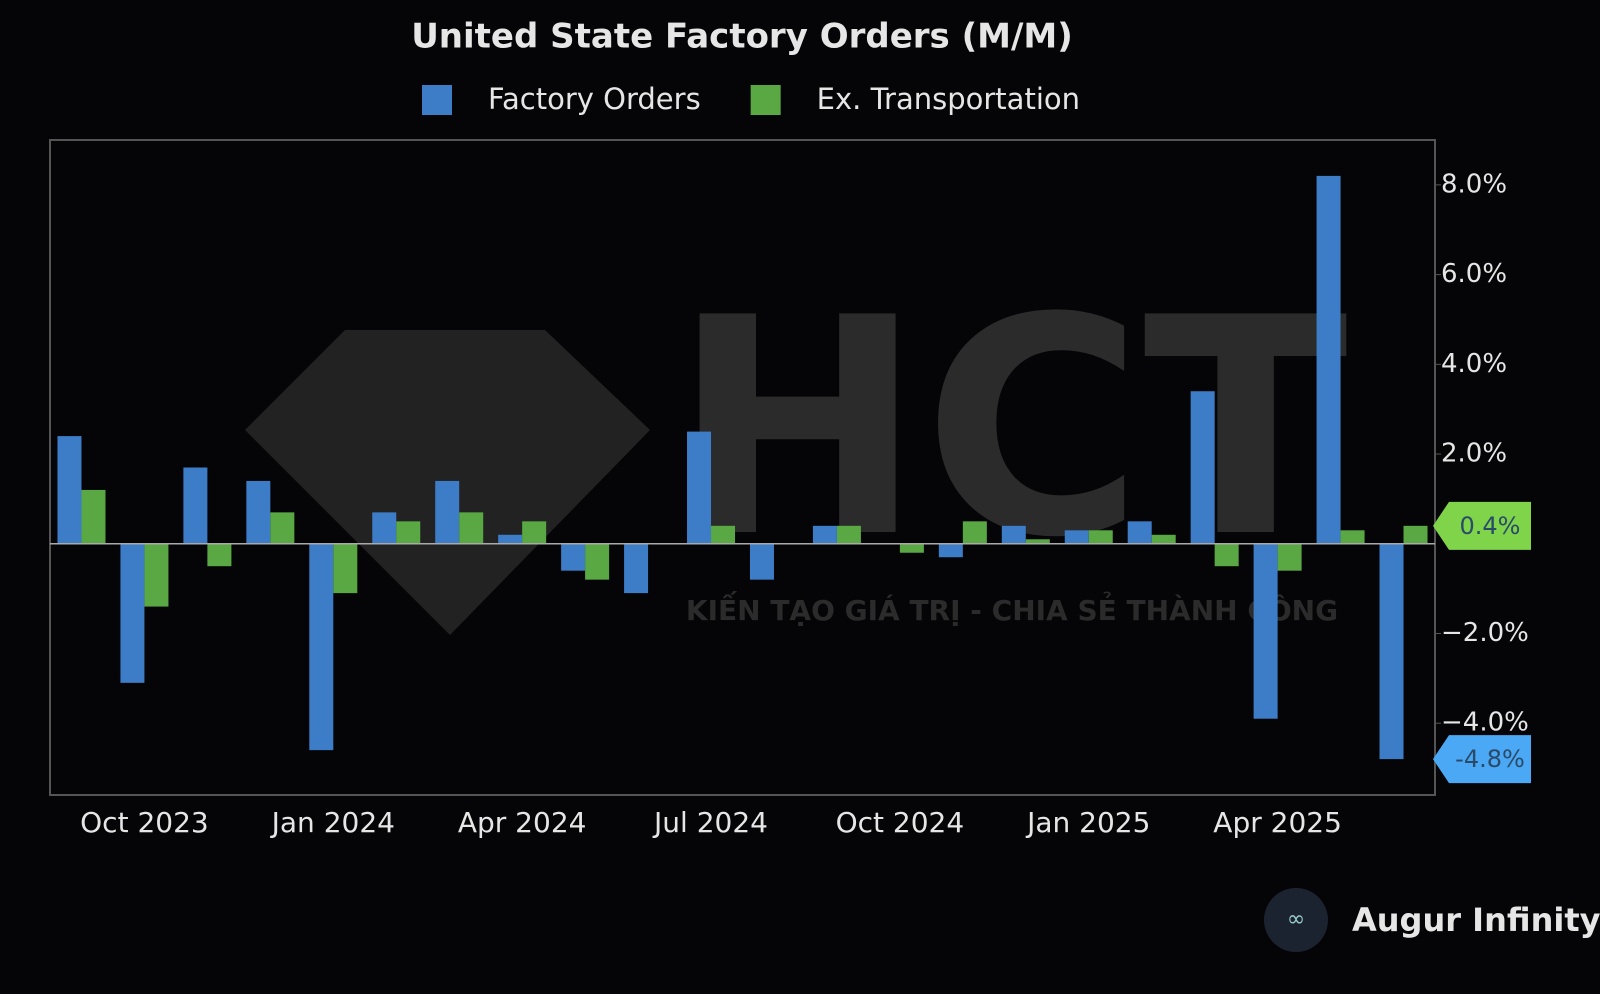 This screenshot has height=994, width=1600. Describe the element at coordinates (1474, 184) in the screenshot. I see `y-tick-label: 8.0%` at that location.